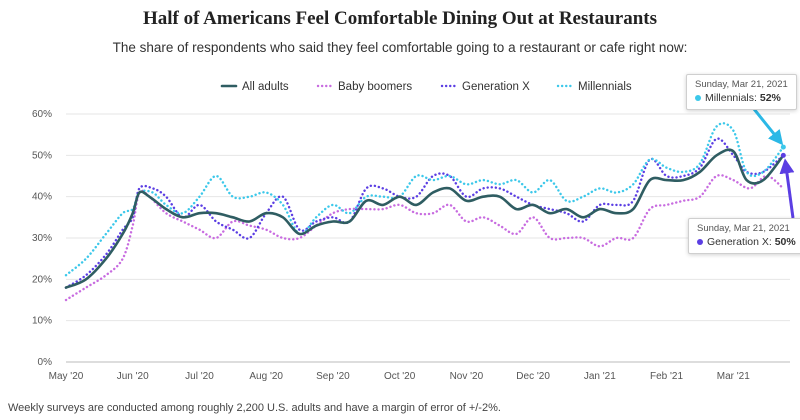  Describe the element at coordinates (266, 376) in the screenshot. I see `x-tick-label: Aug '20` at that location.